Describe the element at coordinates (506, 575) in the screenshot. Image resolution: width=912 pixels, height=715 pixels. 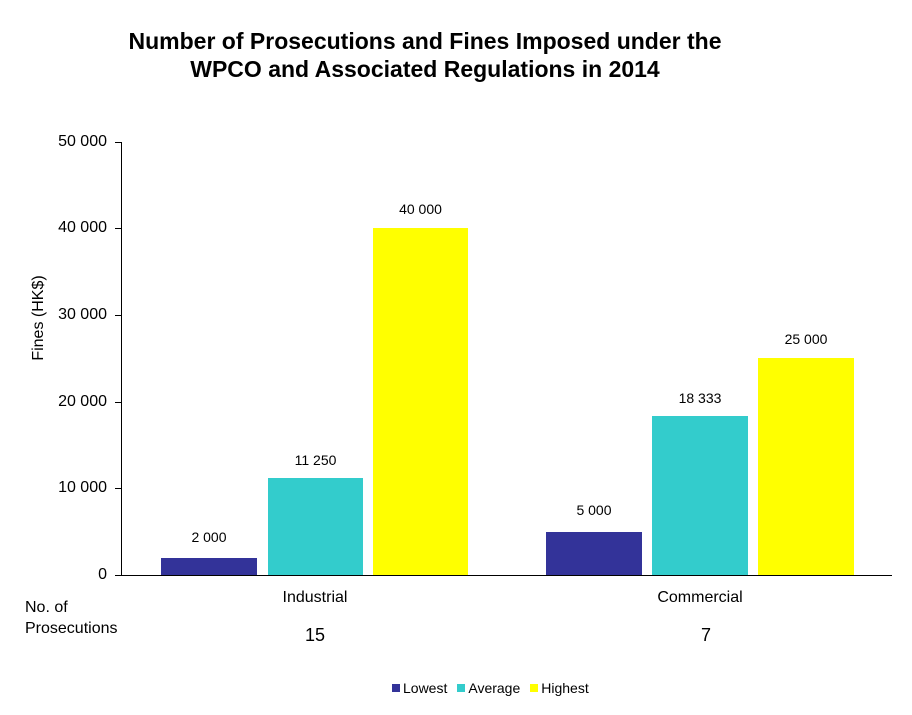
I see `x-axis-line` at that location.